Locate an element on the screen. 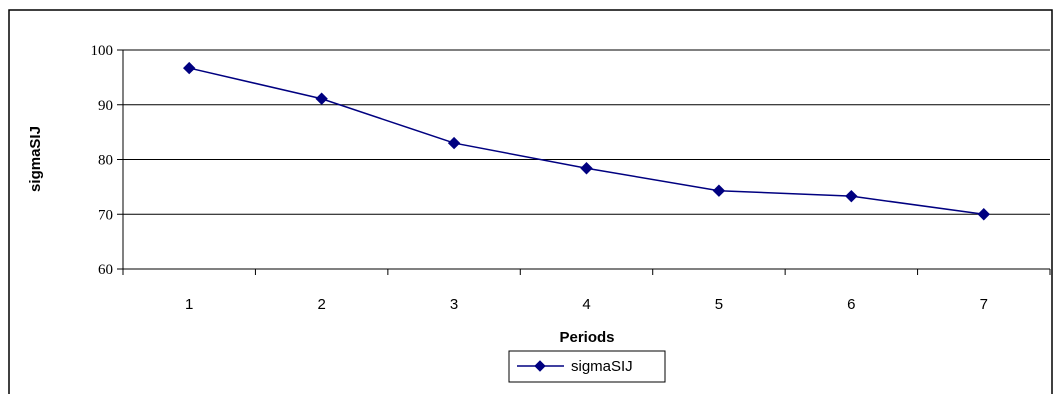 Image resolution: width=1057 pixels, height=399 pixels. x-tick-label-7: 7 is located at coordinates (984, 304).